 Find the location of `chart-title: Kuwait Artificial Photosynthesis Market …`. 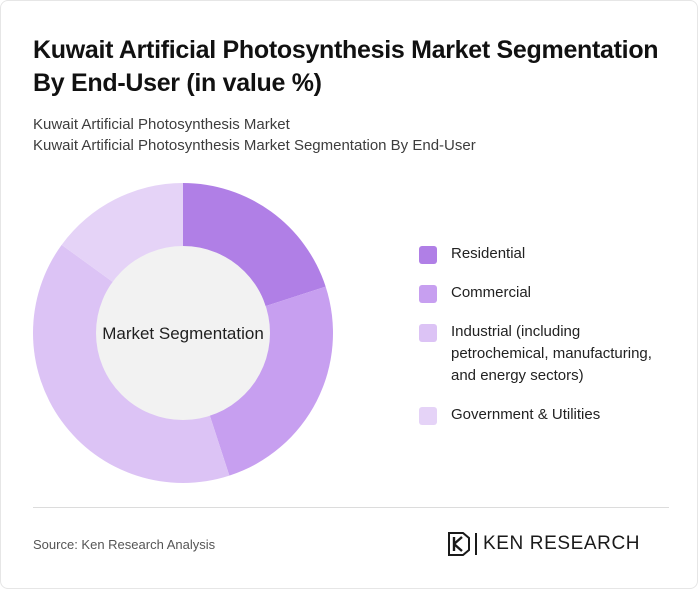

chart-title: Kuwait Artificial Photosynthesis Market … is located at coordinates (346, 66).